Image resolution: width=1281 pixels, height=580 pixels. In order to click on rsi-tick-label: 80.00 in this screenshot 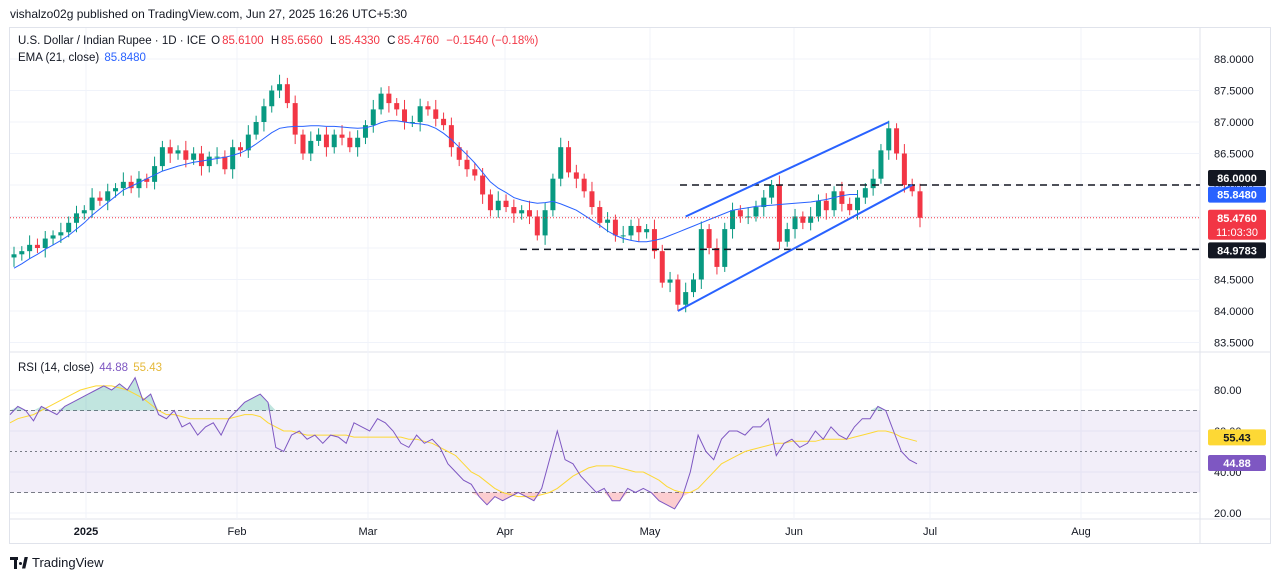, I will do `click(1228, 391)`.